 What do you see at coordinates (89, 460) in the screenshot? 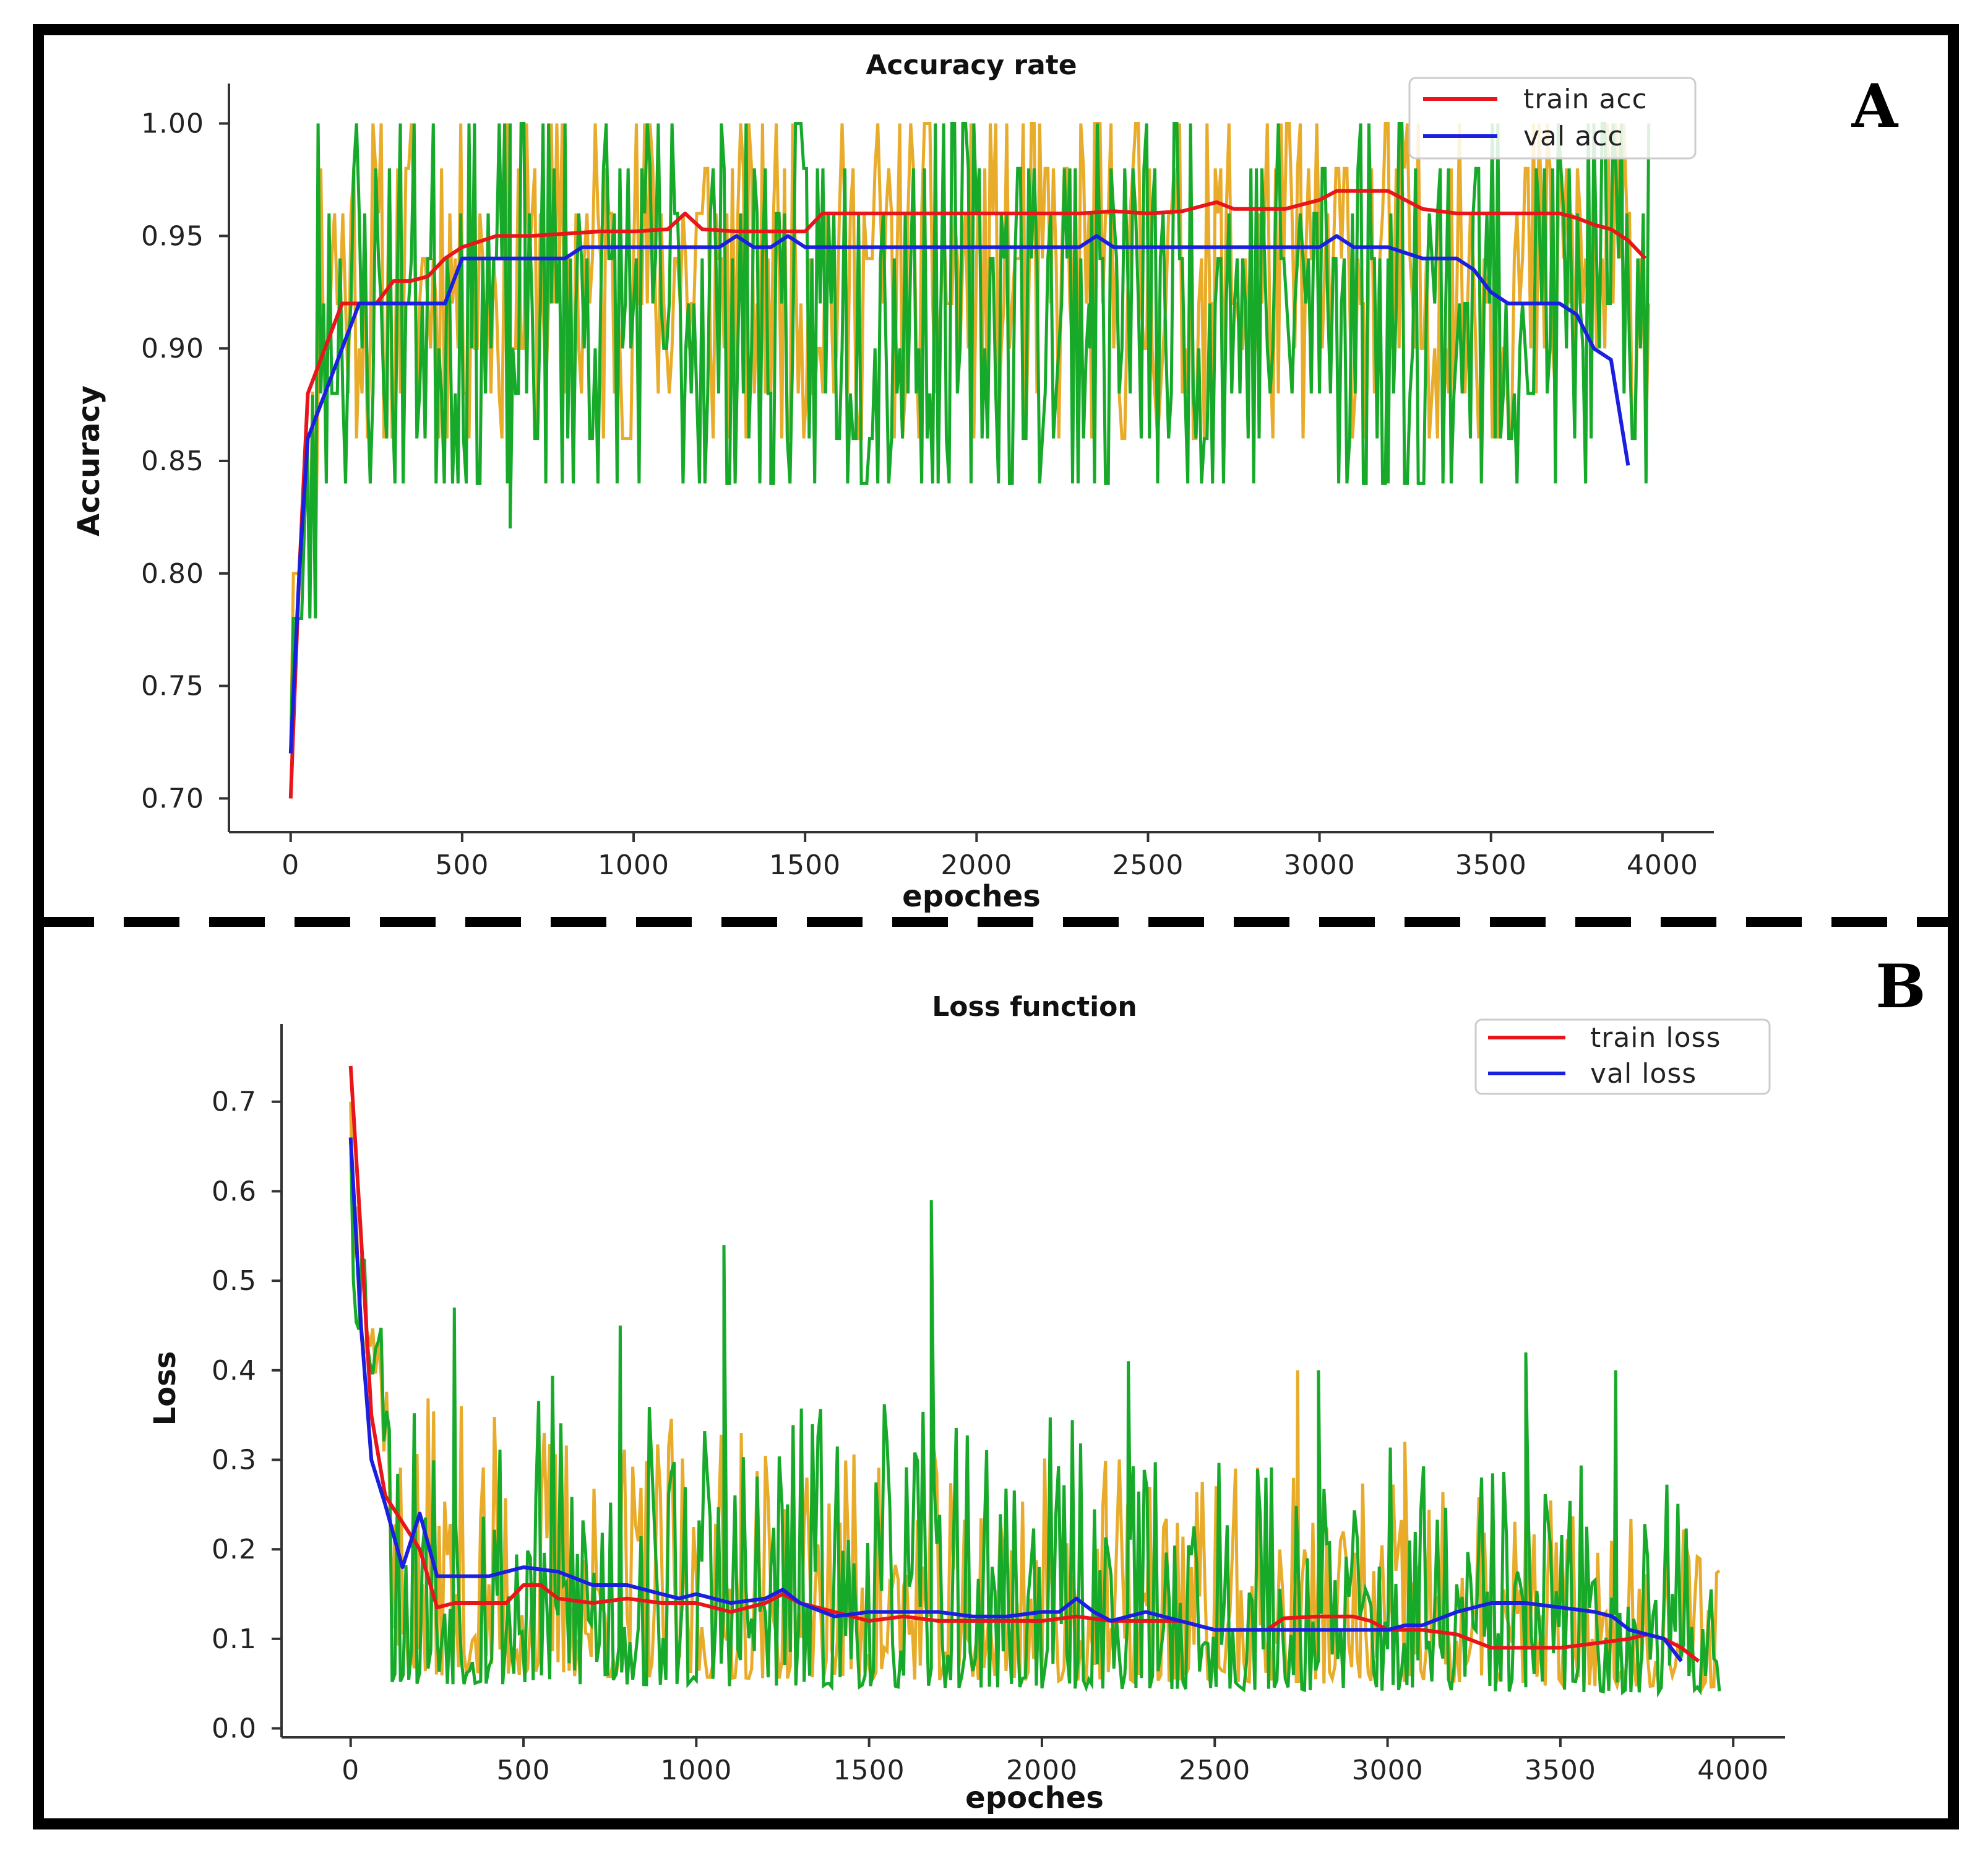
I see `y-axis-label: Accuracy` at bounding box center [89, 460].